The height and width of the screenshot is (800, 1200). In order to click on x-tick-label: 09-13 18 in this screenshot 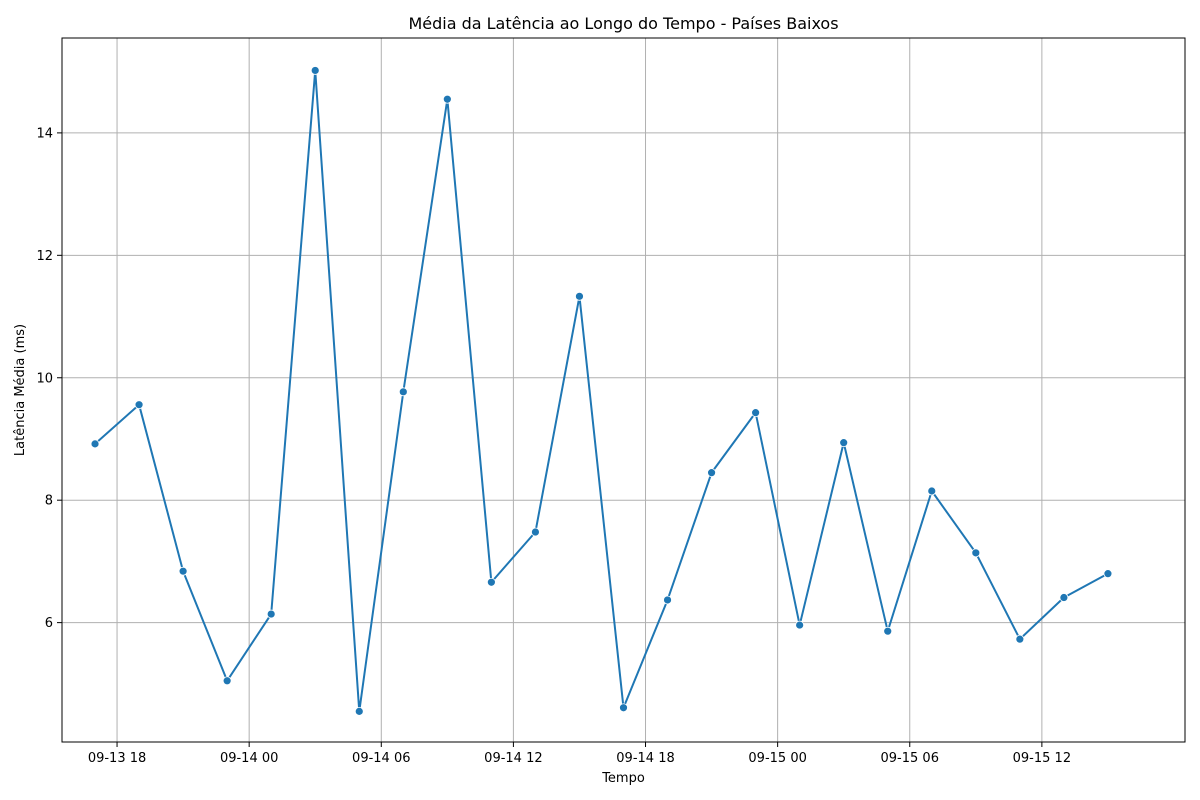, I will do `click(117, 758)`.